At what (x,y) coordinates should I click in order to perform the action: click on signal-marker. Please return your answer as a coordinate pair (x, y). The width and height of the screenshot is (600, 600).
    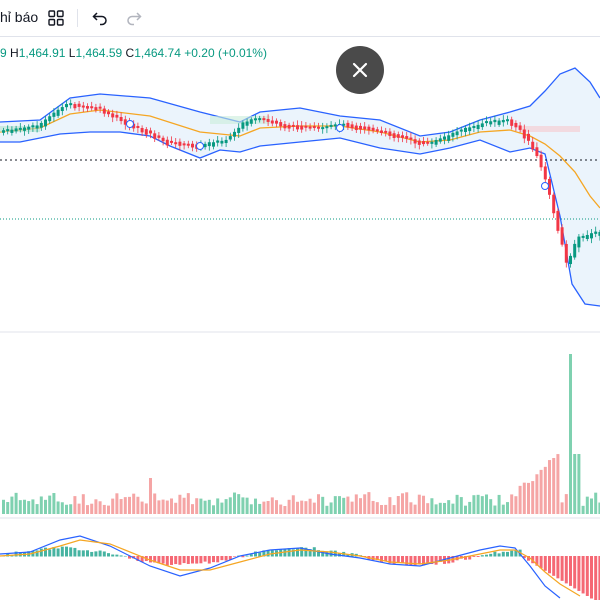
    Looking at the image, I should click on (340, 128).